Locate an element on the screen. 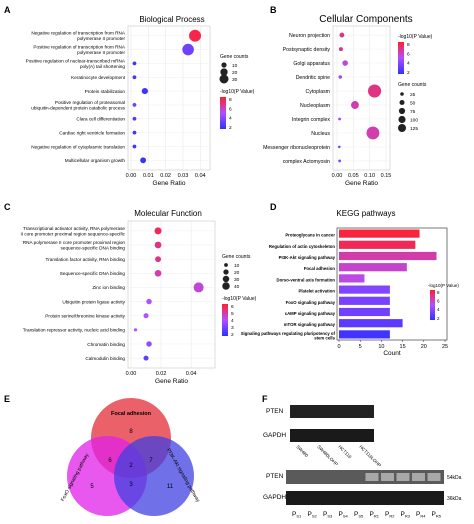 This screenshot has height=524, width=474. panel-f-letter: F is located at coordinates (265, 399).